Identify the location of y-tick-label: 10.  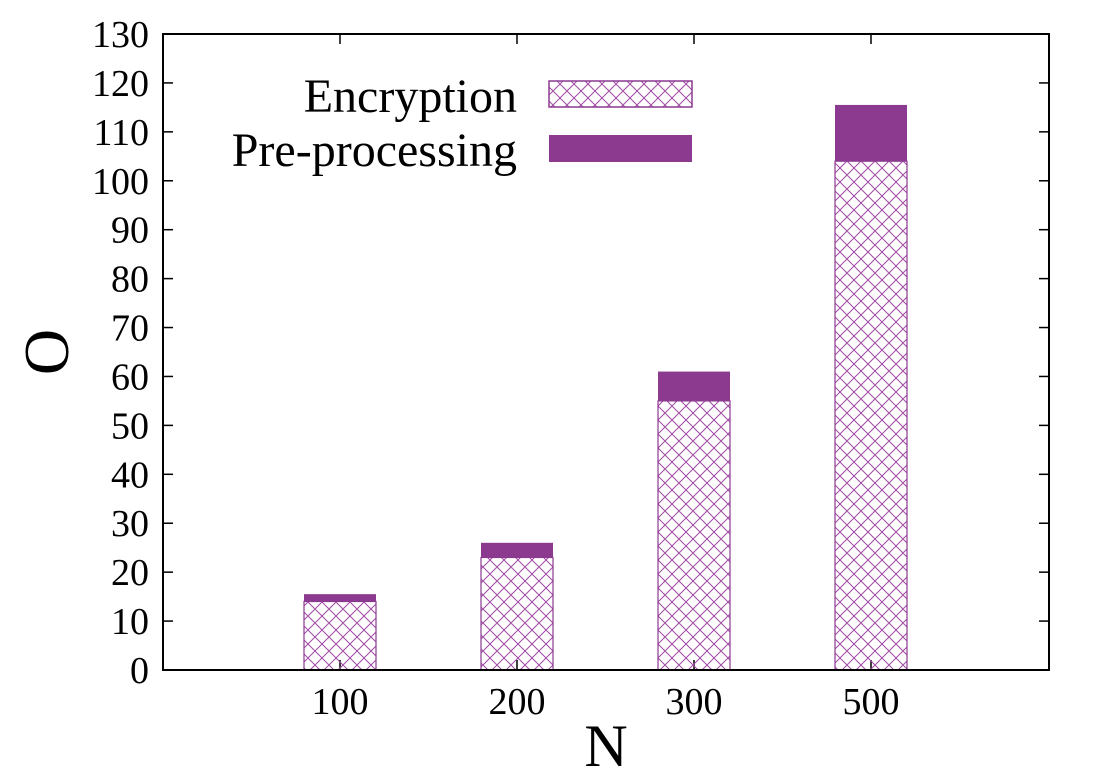
(130, 622).